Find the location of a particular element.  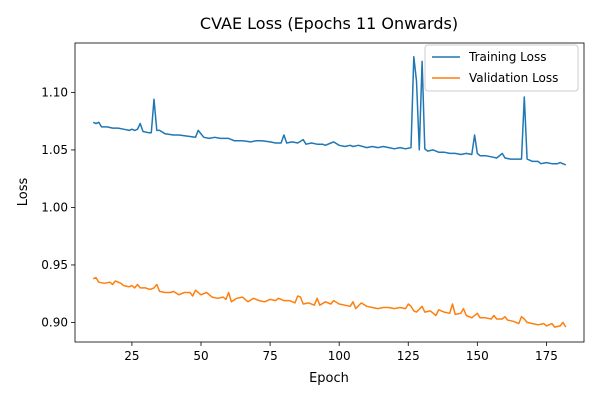

x-tick-label: 100 is located at coordinates (339, 356).